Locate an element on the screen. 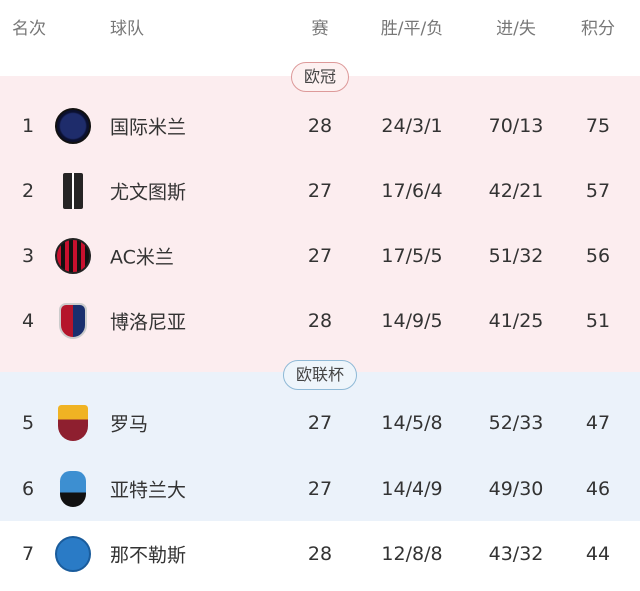 The width and height of the screenshot is (640, 591). team-name: 亚特兰大 is located at coordinates (148, 490).